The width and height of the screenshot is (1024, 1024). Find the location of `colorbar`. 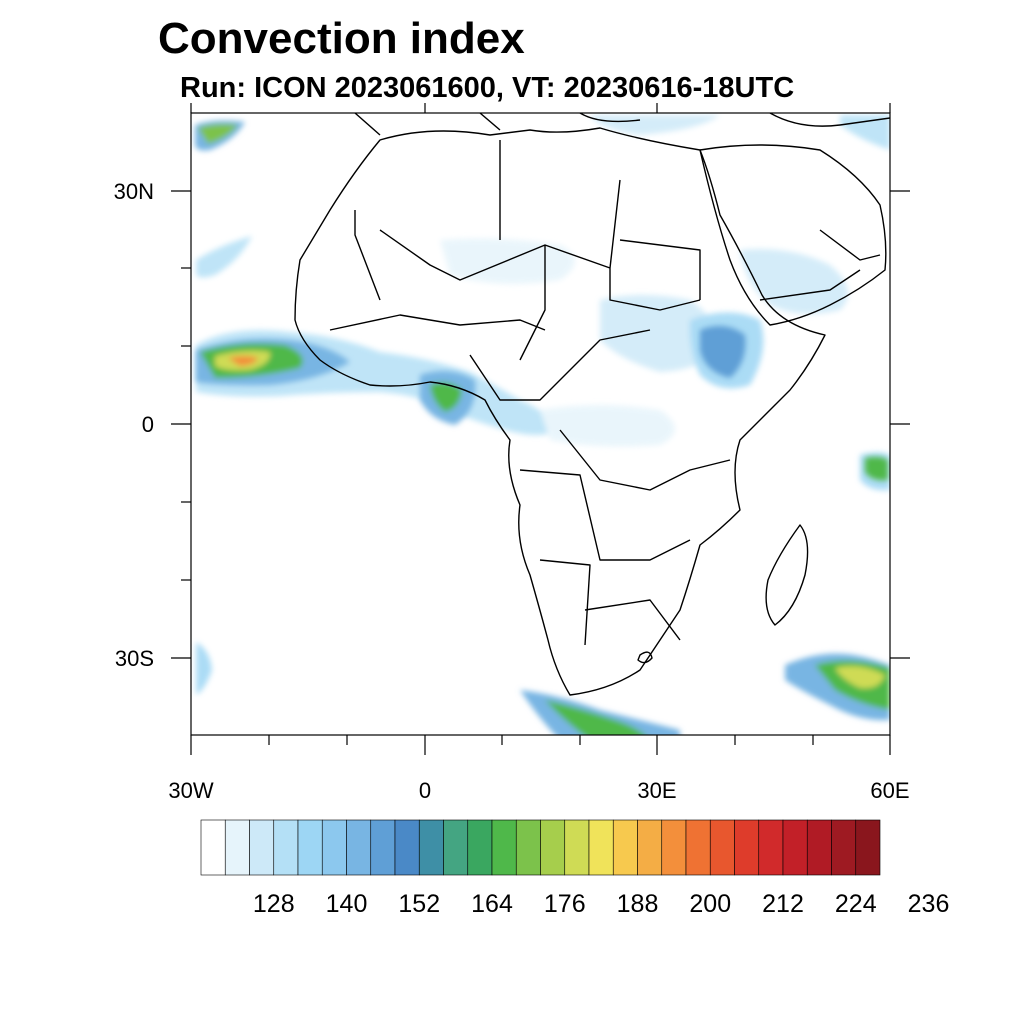

colorbar is located at coordinates (540, 847).